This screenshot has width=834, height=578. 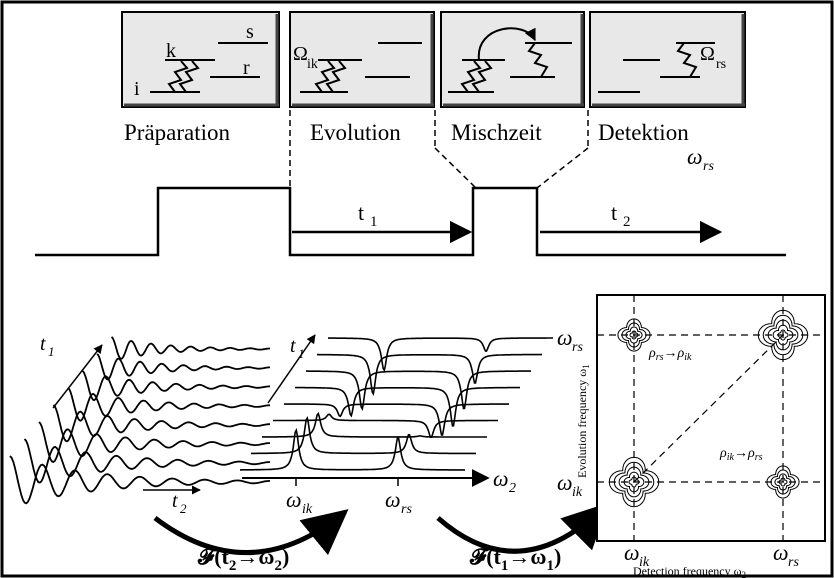 I want to click on map-y-axis-label: Evolution frequency ω1, so click(x=583, y=421).